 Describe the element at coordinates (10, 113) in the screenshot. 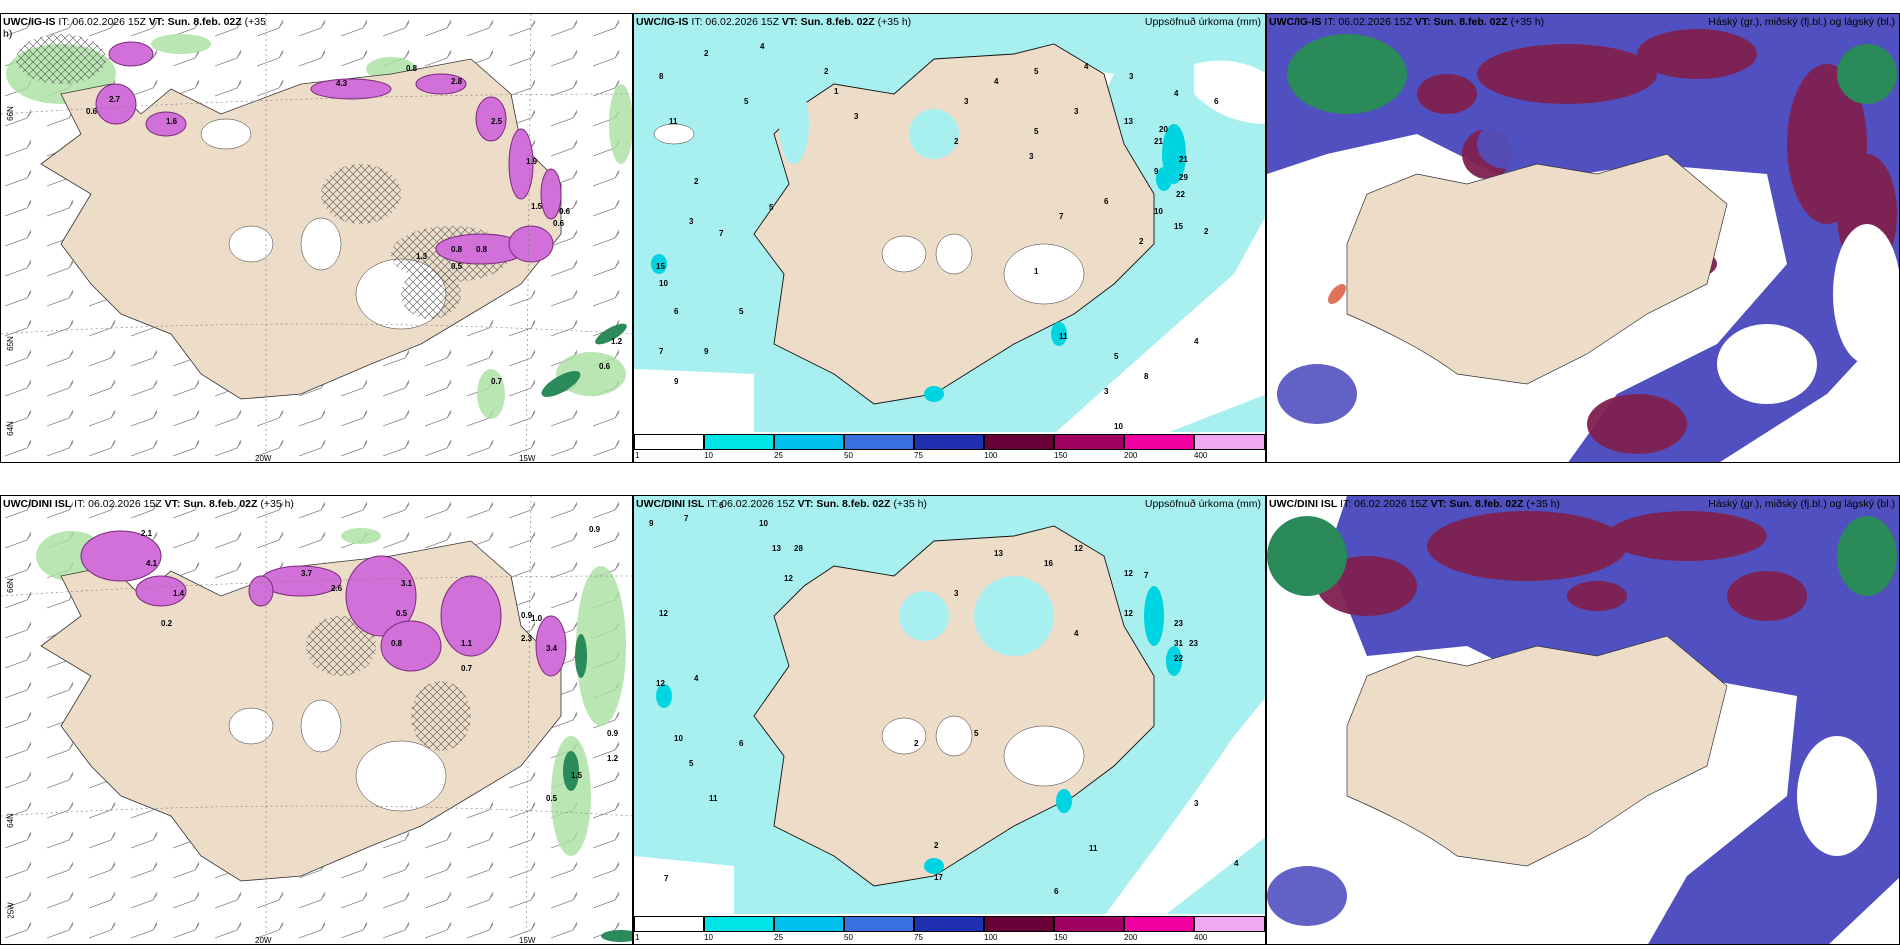

I see `lat-label: 66N` at that location.